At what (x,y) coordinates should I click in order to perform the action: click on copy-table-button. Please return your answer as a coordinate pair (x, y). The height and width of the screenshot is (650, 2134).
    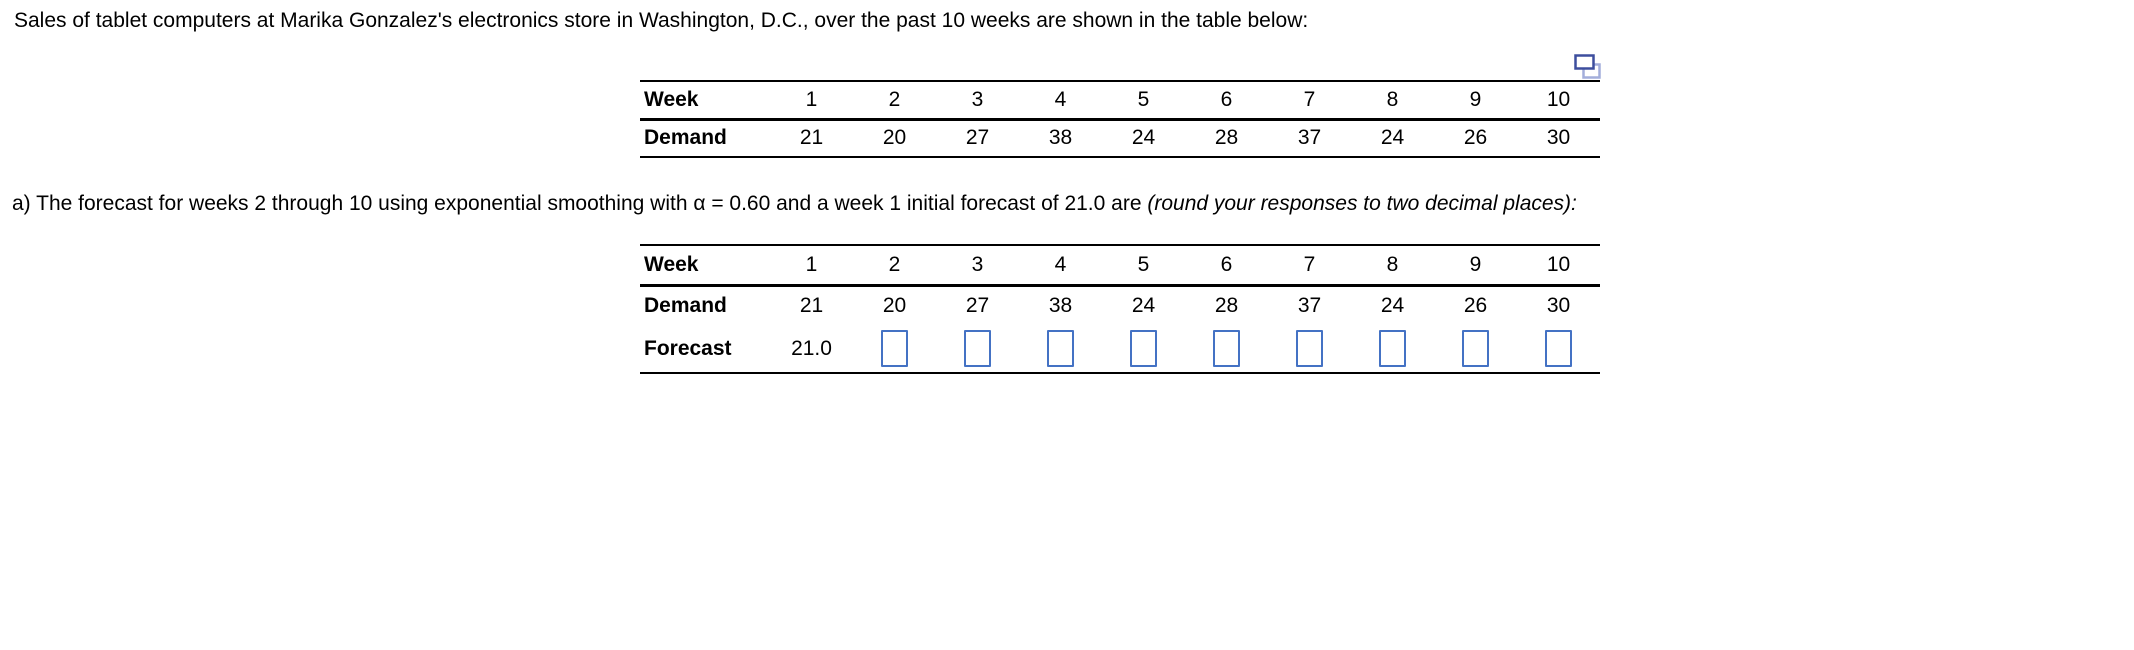
    Looking at the image, I should click on (1588, 68).